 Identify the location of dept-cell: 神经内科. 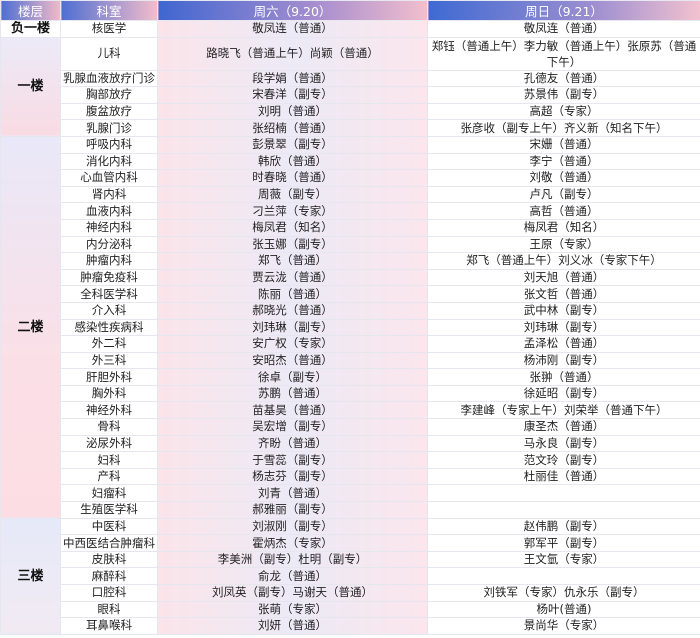
(109, 227).